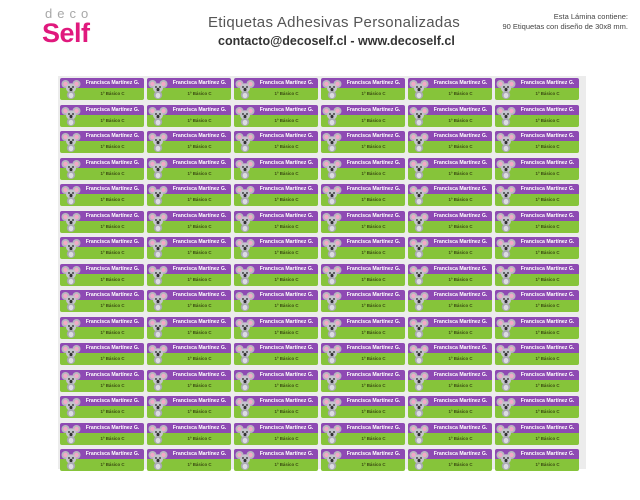 The image size is (640, 500). I want to click on page-title: Etiquetas Adhesivas Personalizadas, so click(334, 22).